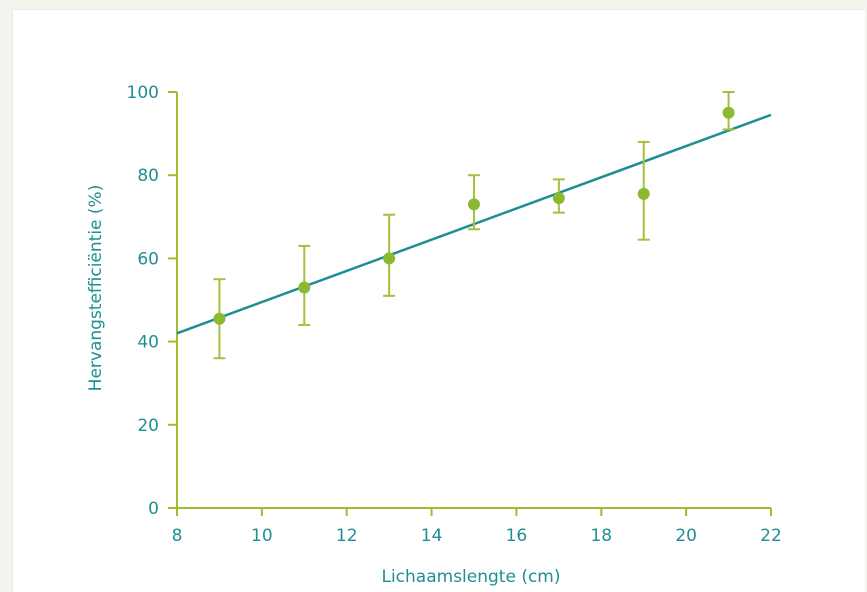 The height and width of the screenshot is (592, 867). Describe the element at coordinates (347, 536) in the screenshot. I see `x-tick-label: 12` at that location.